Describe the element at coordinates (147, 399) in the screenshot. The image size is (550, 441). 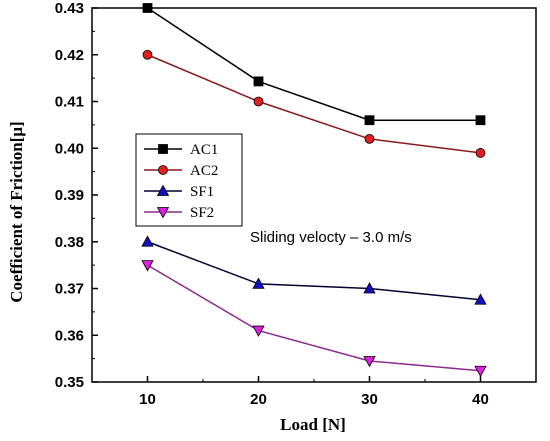
I see `x-tick-label: 10` at that location.